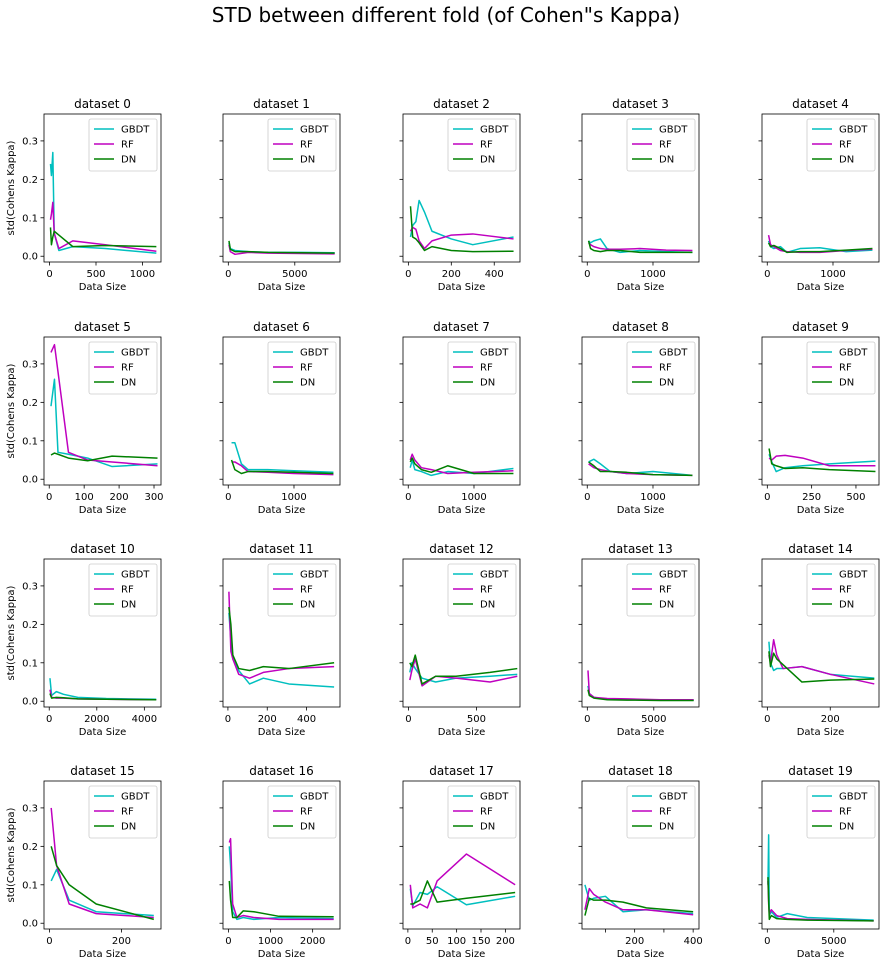  Describe the element at coordinates (461, 327) in the screenshot. I see `panel-title: dataset 7` at that location.